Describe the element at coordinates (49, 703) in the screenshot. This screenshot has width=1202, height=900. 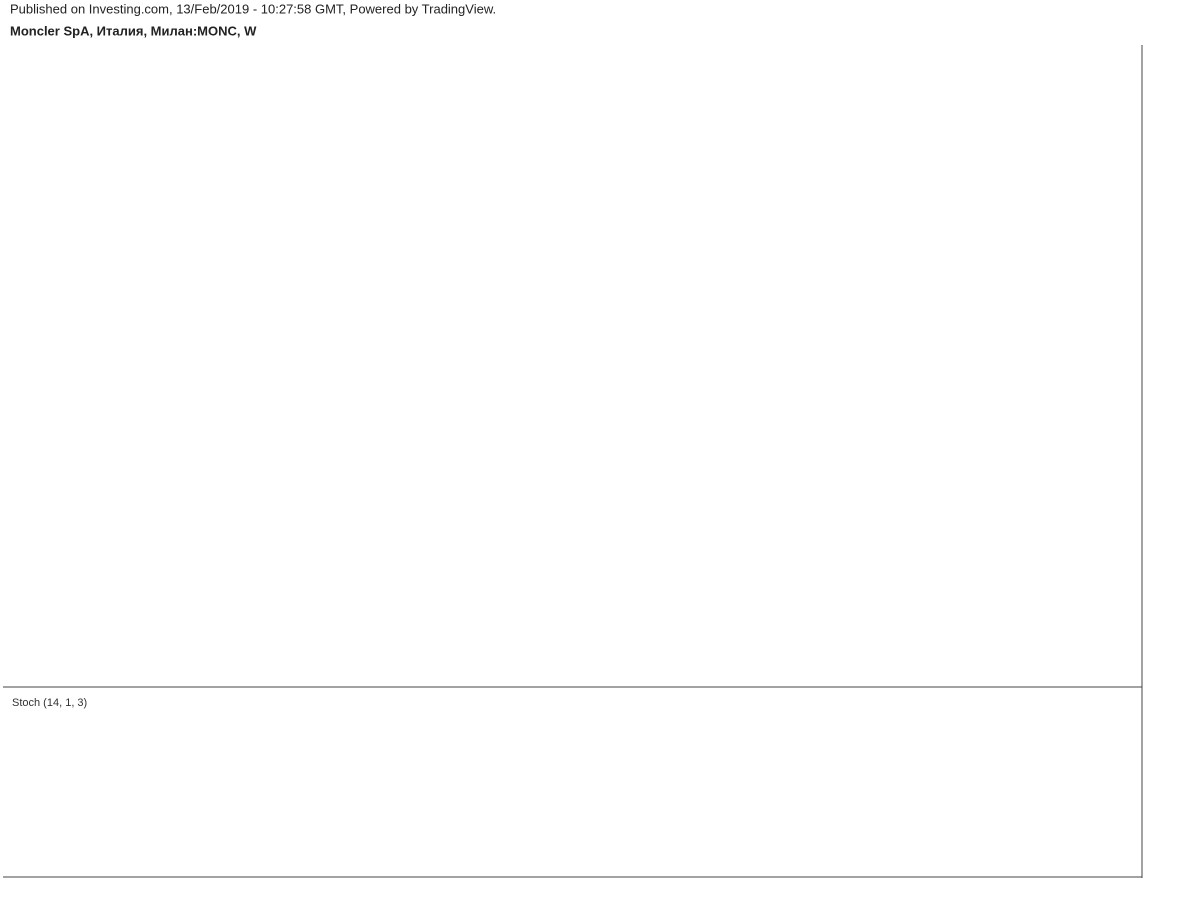
I see `indicator-title: Stoch (14, 1, 3)` at that location.